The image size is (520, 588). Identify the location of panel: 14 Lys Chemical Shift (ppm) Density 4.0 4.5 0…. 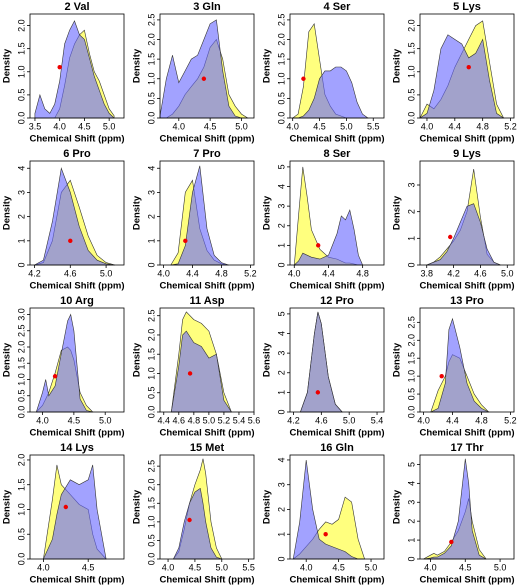
(63, 514).